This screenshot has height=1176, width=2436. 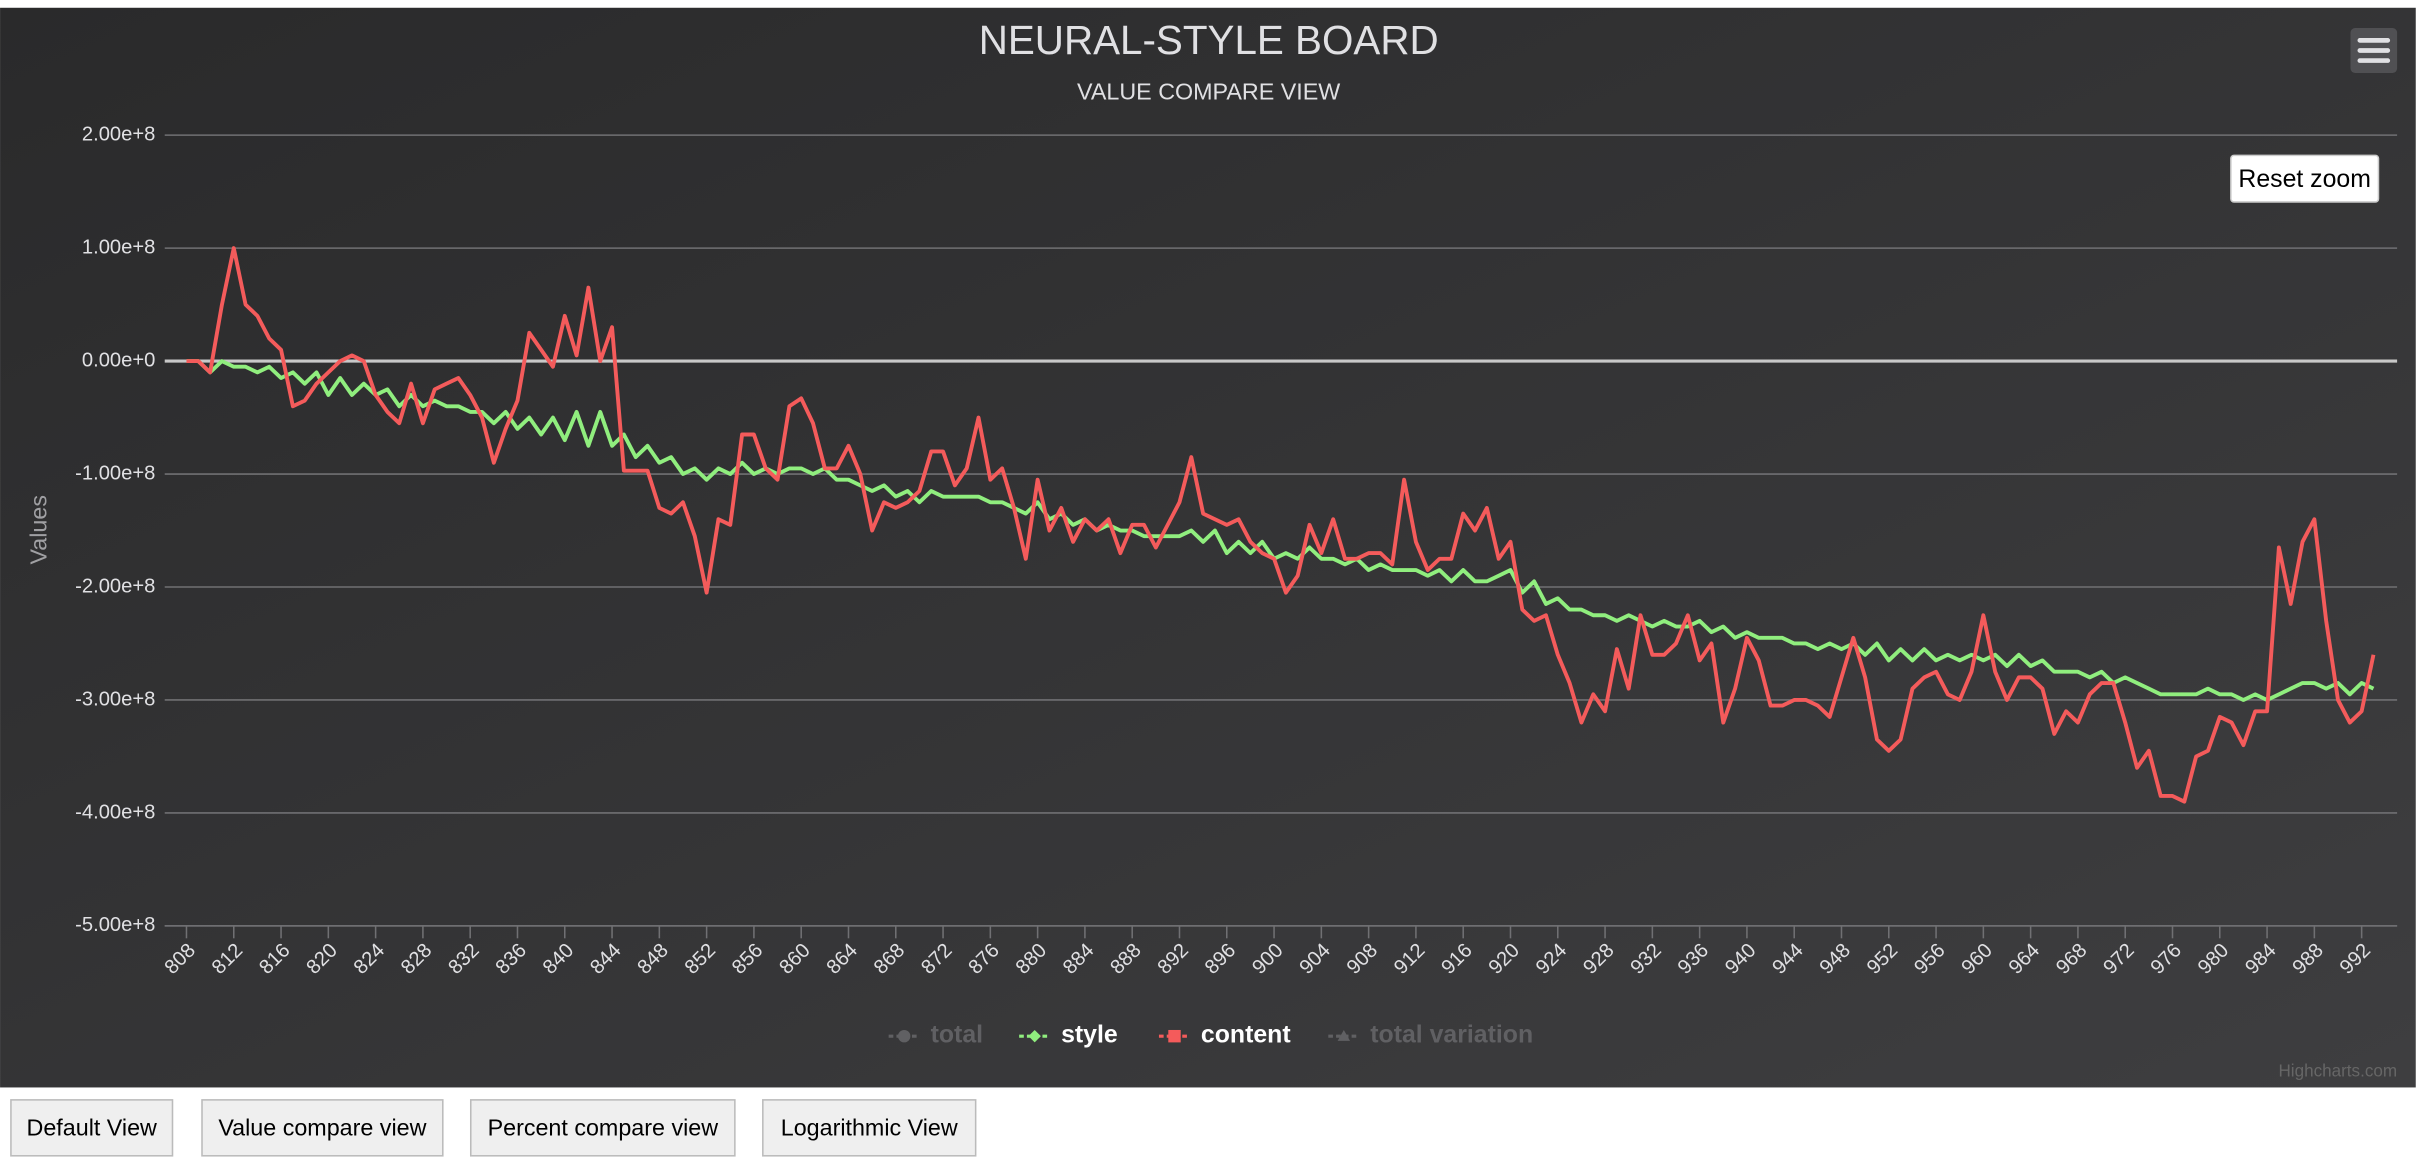 I want to click on y-axis-title: Values, so click(x=39, y=530).